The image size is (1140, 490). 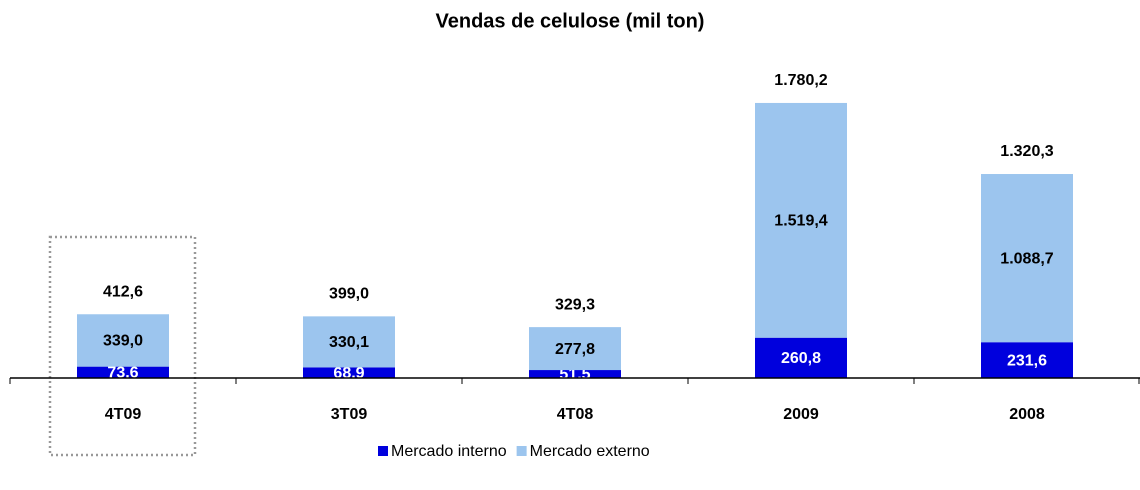 What do you see at coordinates (575, 414) in the screenshot?
I see `x-tick-label: 4T08` at bounding box center [575, 414].